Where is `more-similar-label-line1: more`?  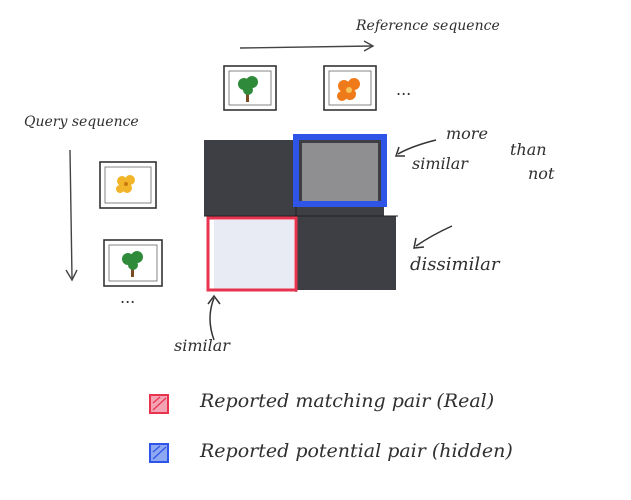 more-similar-label-line1: more is located at coordinates (467, 133).